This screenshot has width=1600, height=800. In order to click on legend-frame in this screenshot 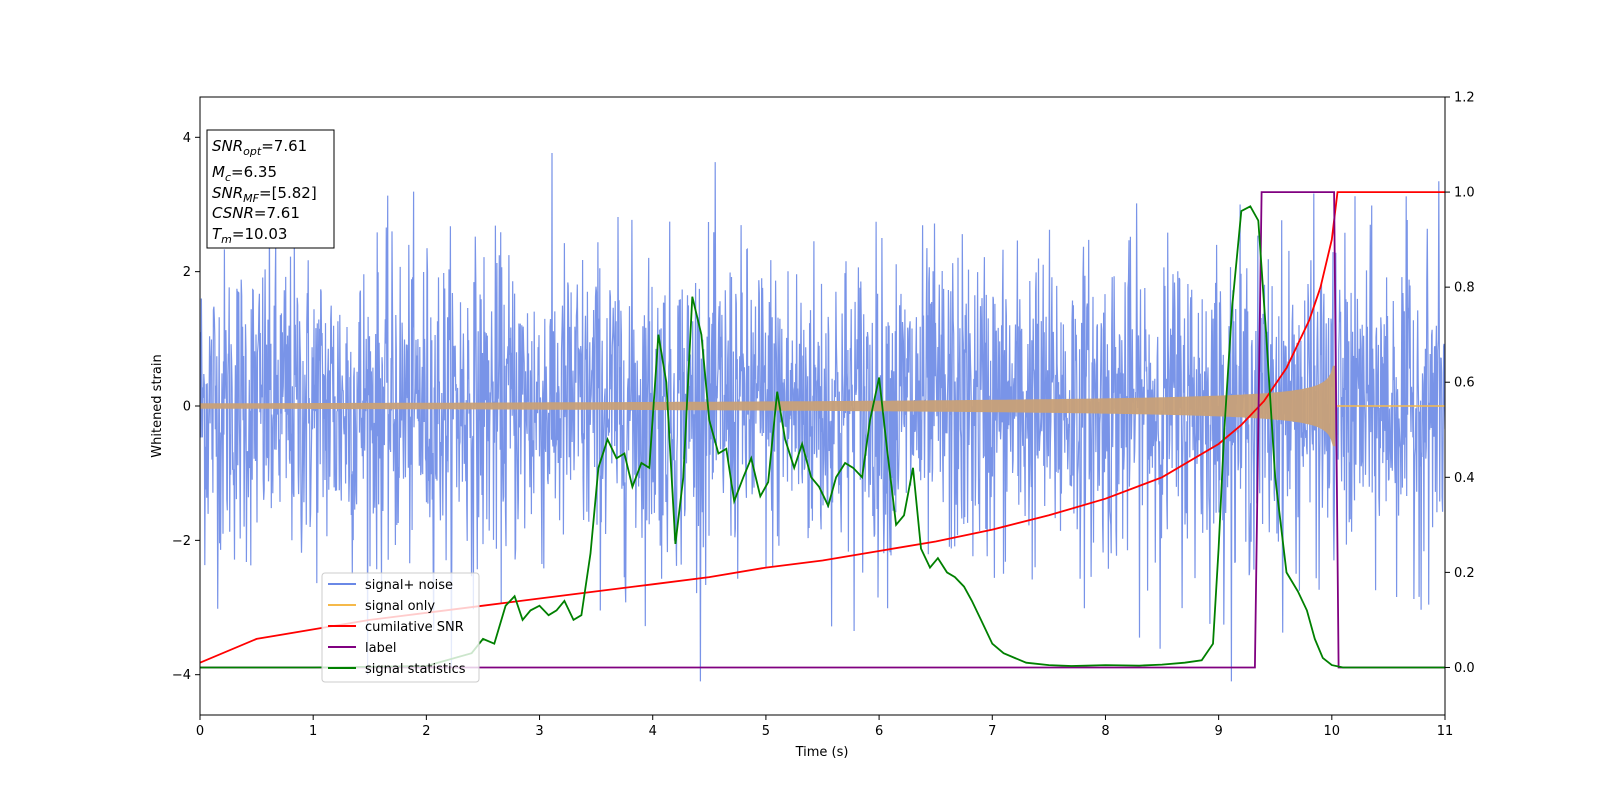, I will do `click(400, 627)`.